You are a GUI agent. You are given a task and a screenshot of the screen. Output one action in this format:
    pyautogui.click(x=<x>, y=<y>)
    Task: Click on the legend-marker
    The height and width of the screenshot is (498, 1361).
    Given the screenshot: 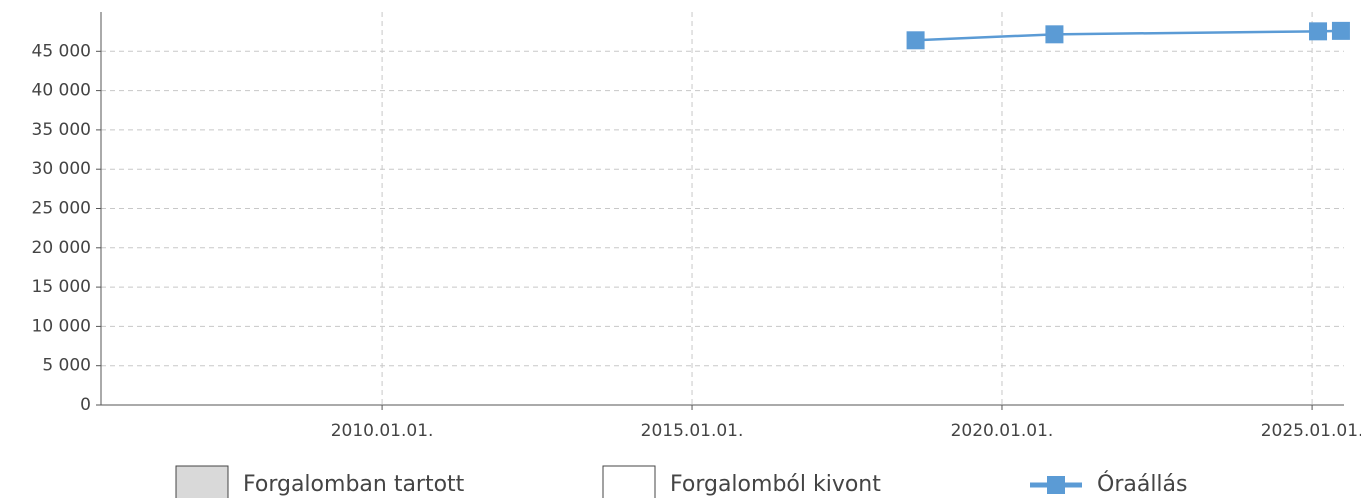 What is the action you would take?
    pyautogui.click(x=1056, y=485)
    